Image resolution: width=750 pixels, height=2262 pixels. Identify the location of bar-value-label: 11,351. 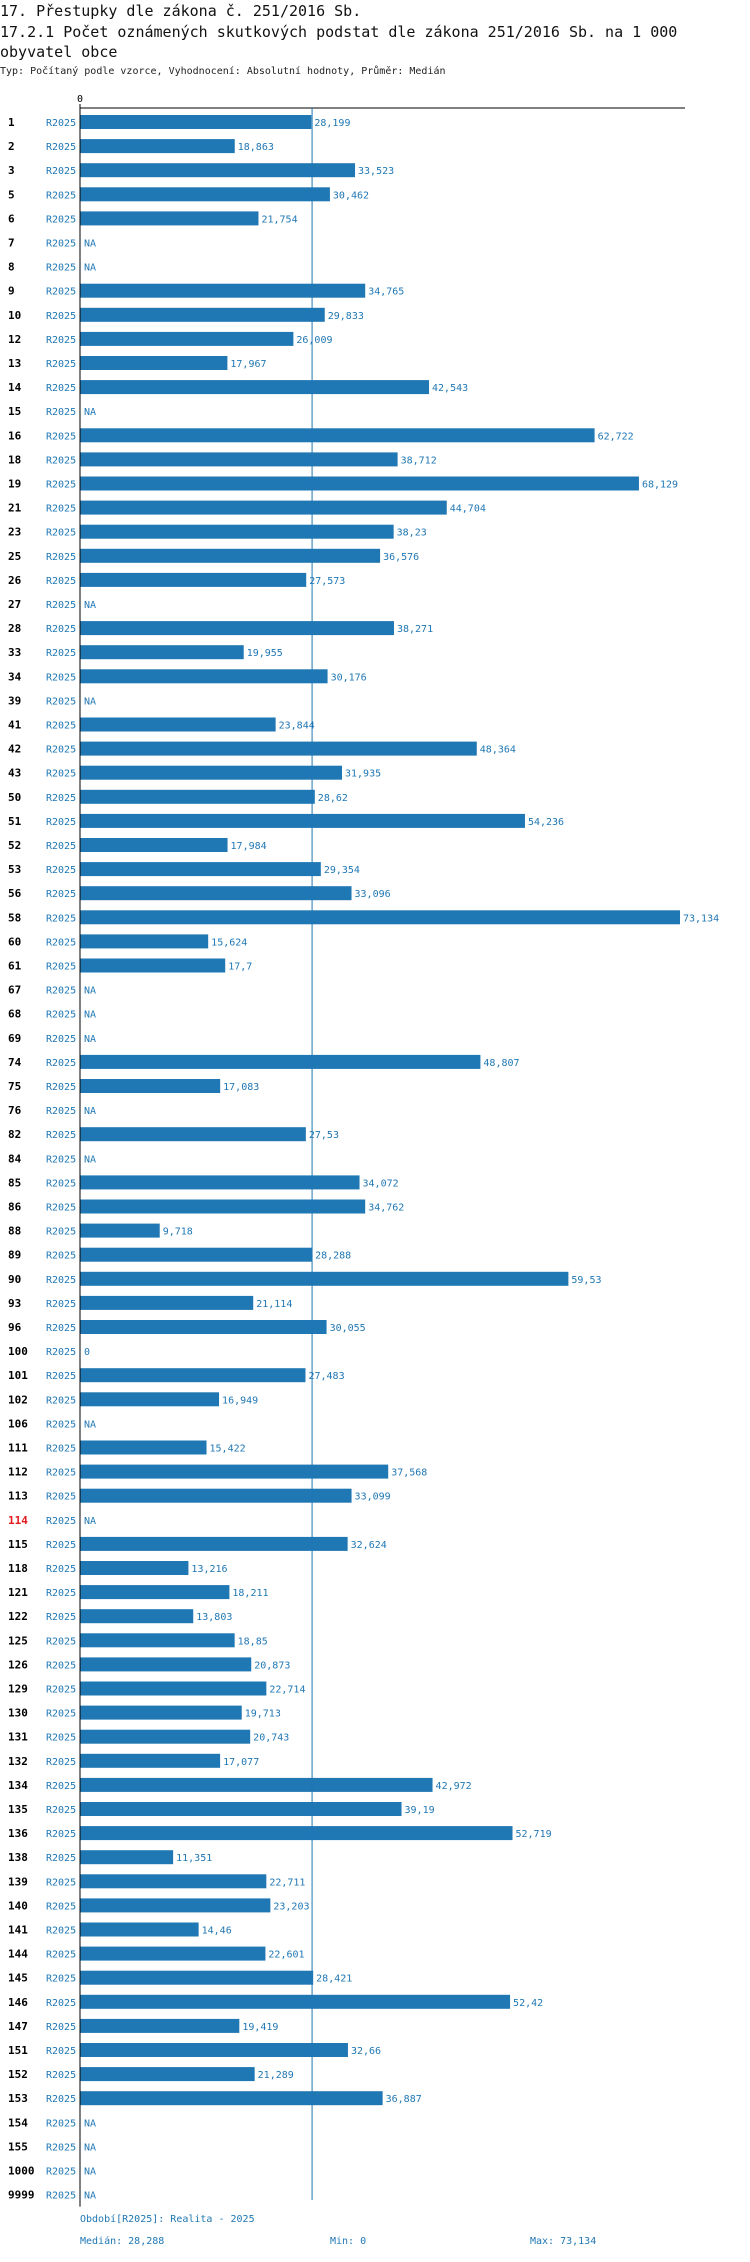
(194, 1858).